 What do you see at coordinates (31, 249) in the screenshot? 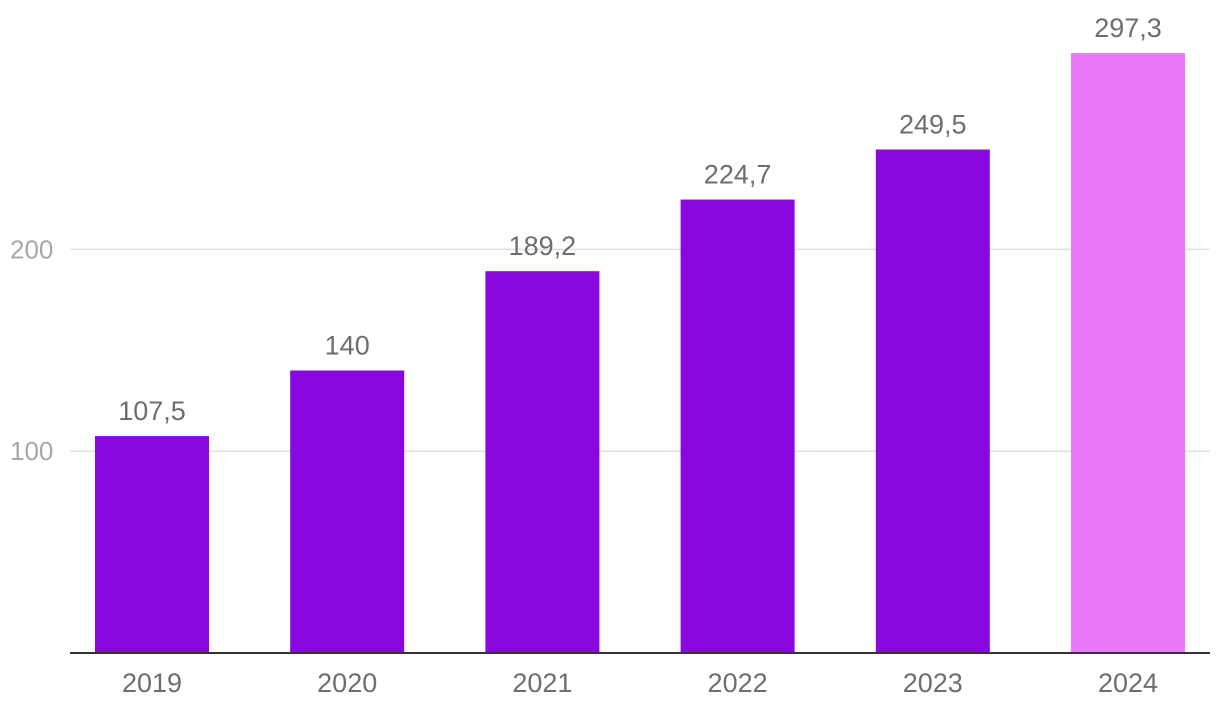
I see `y-tick-label: 200` at bounding box center [31, 249].